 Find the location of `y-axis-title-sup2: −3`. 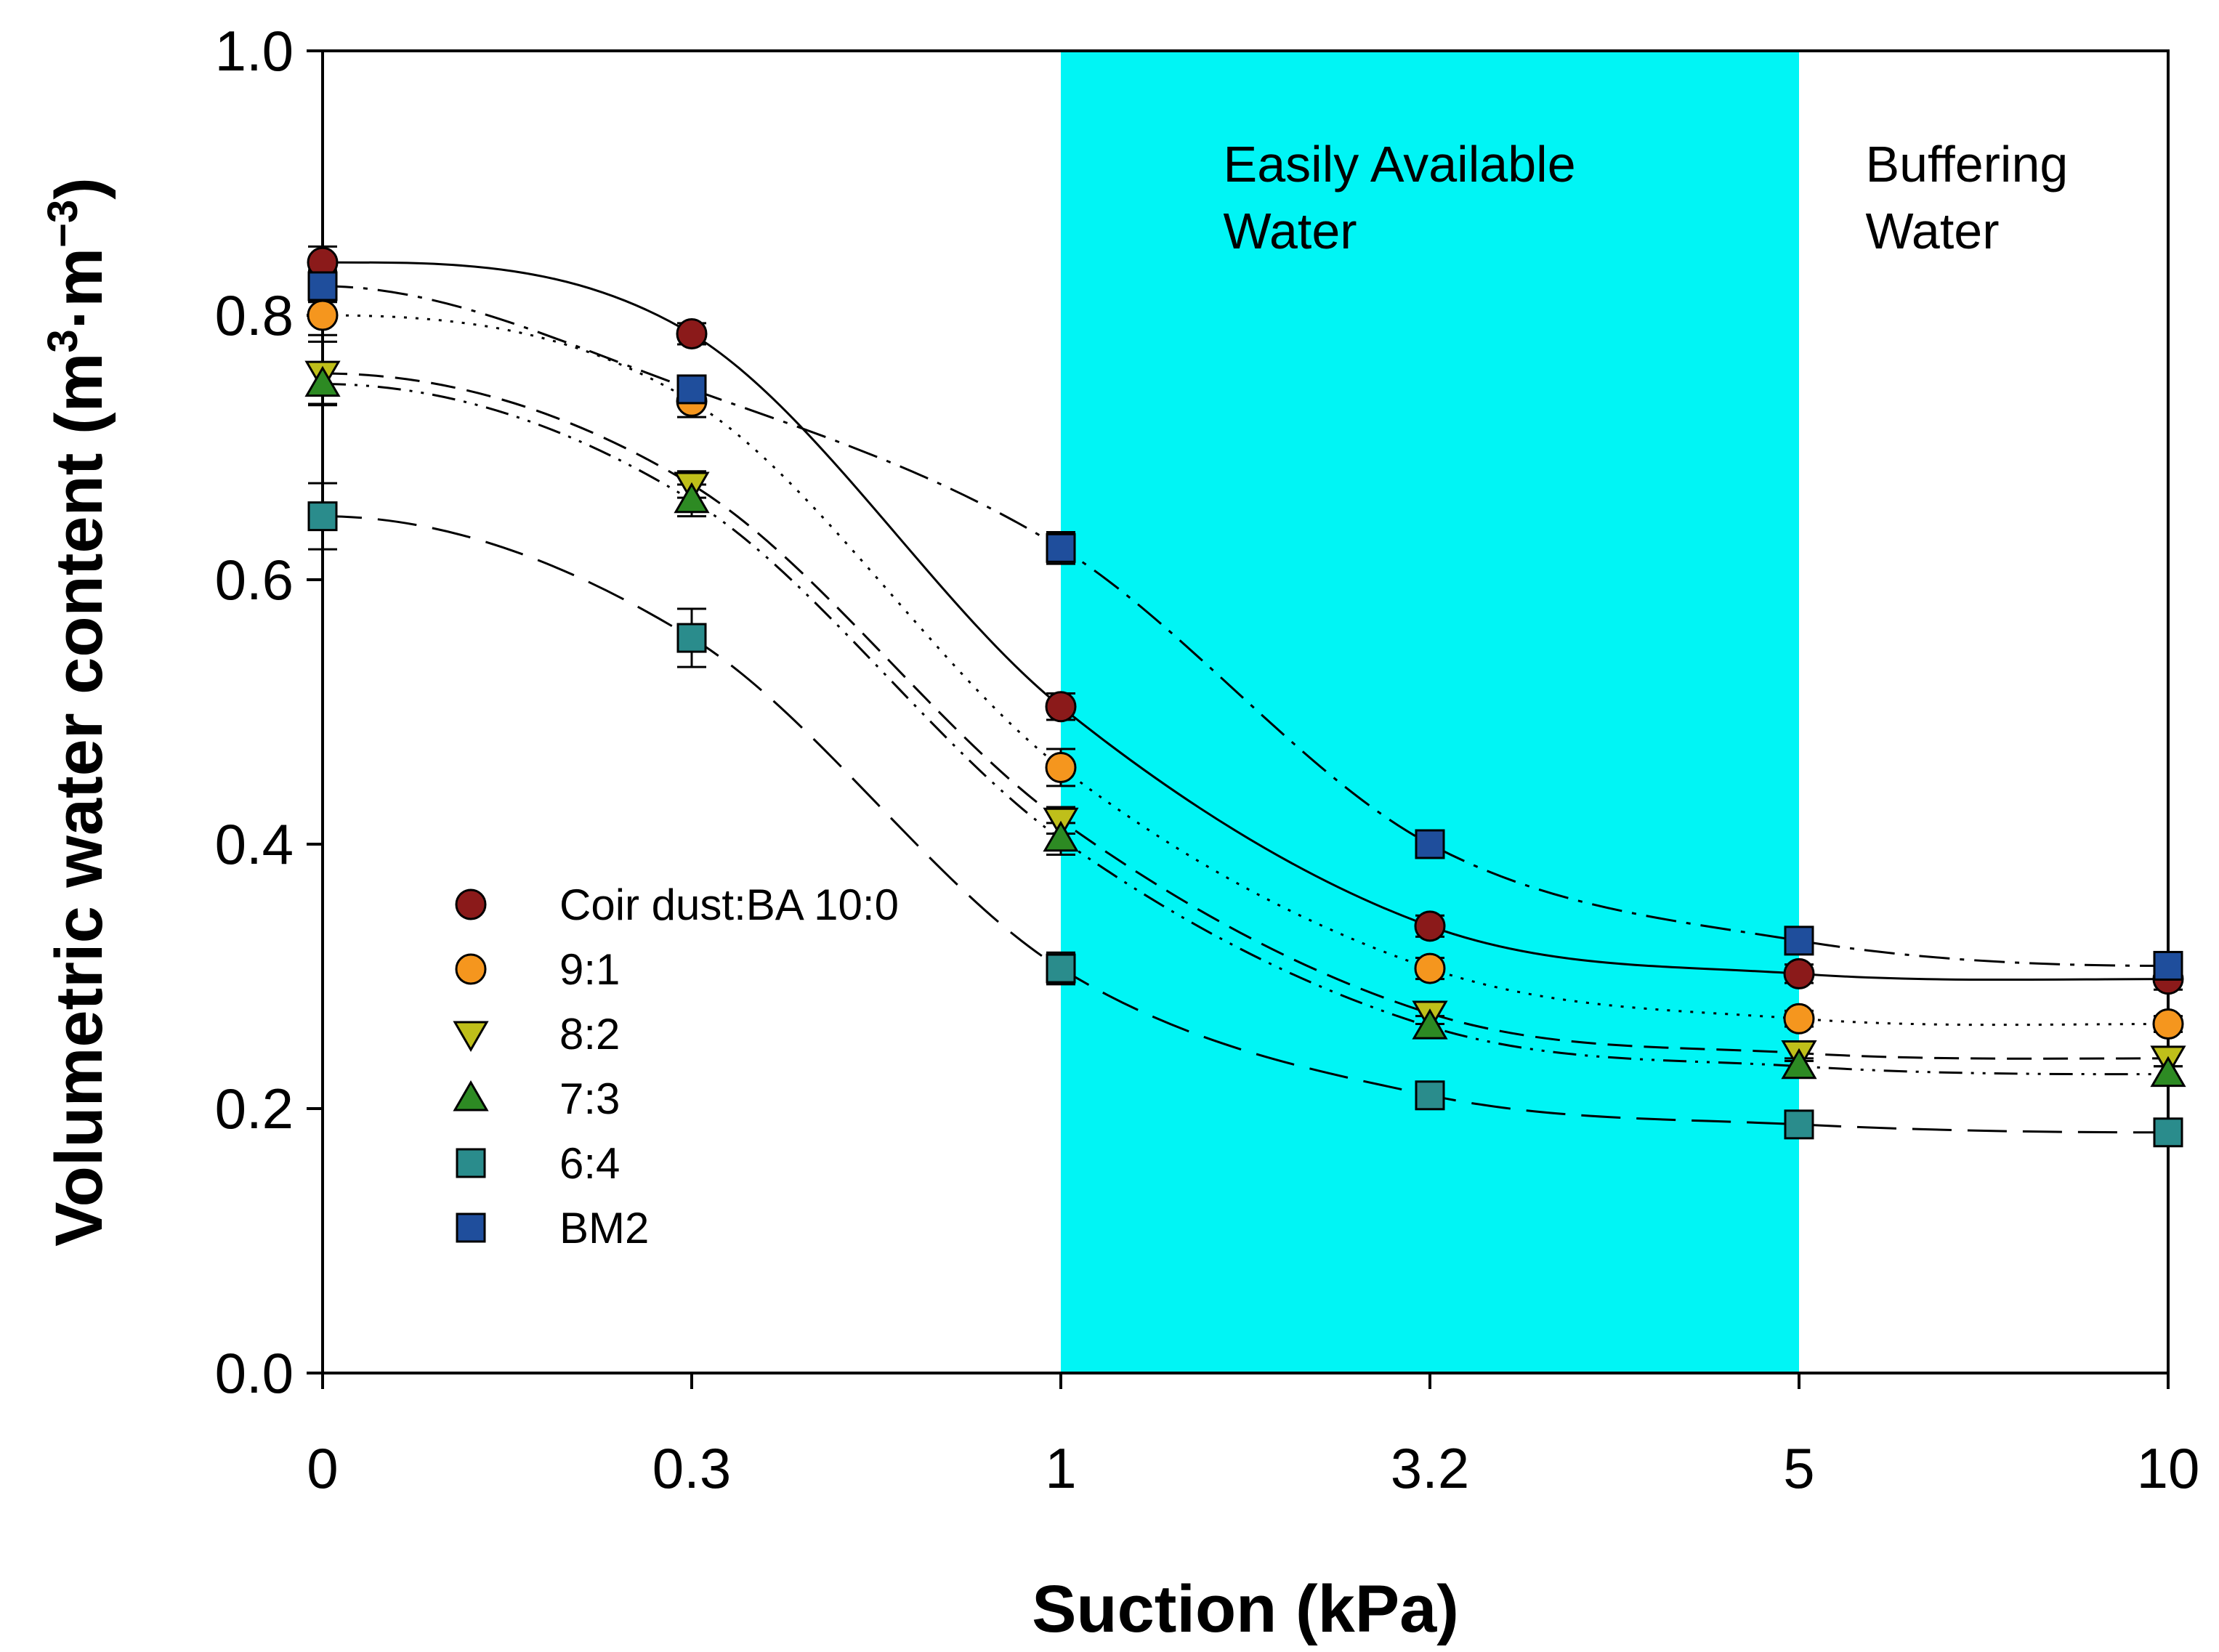

y-axis-title-sup2: −3 is located at coordinates (62, 224).